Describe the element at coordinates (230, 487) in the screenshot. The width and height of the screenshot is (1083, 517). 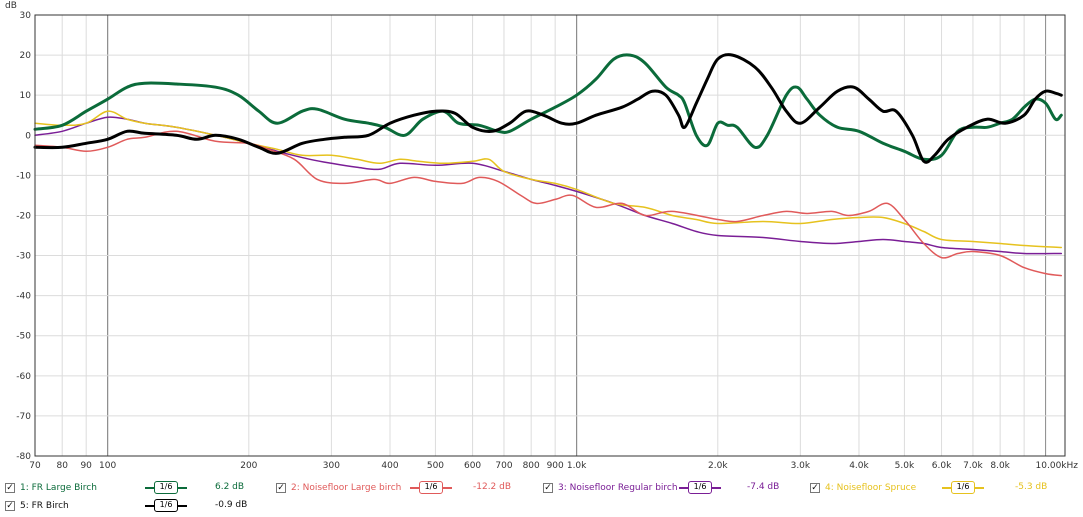
I see `legend-value: 6.2 dB` at that location.